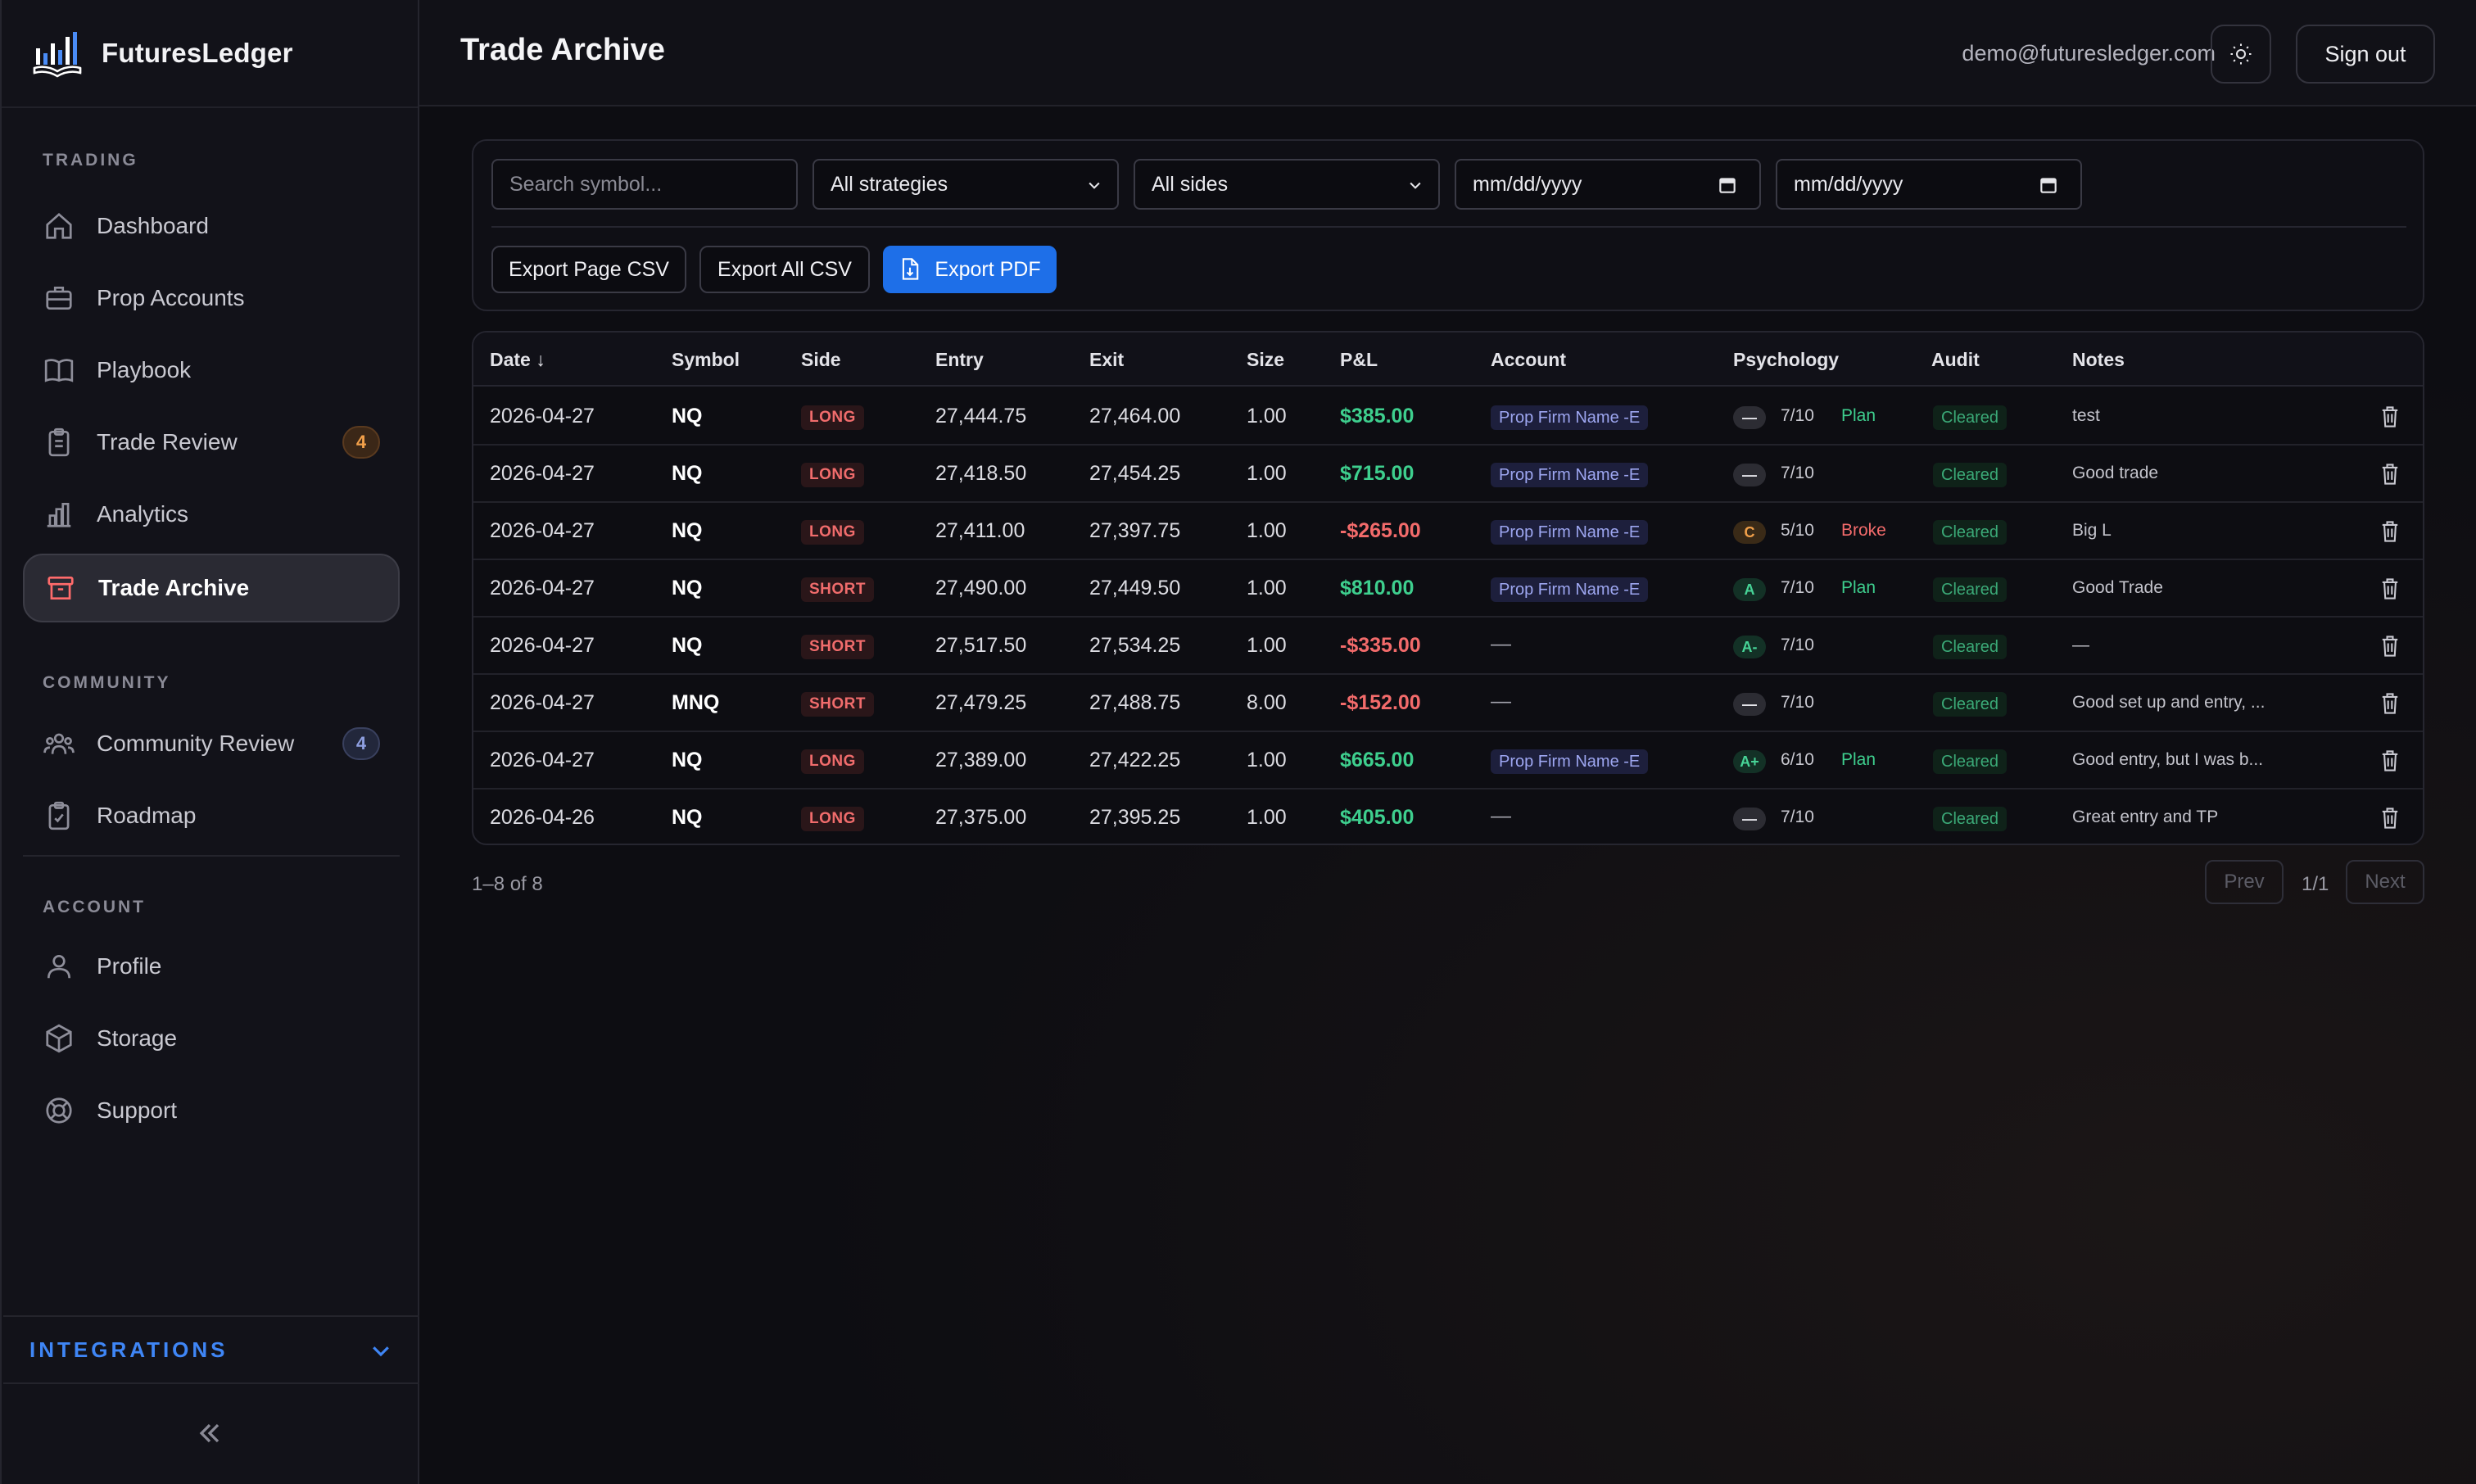 The image size is (2476, 1484). What do you see at coordinates (1786, 359) in the screenshot?
I see `column-header-psychology: Psychology` at bounding box center [1786, 359].